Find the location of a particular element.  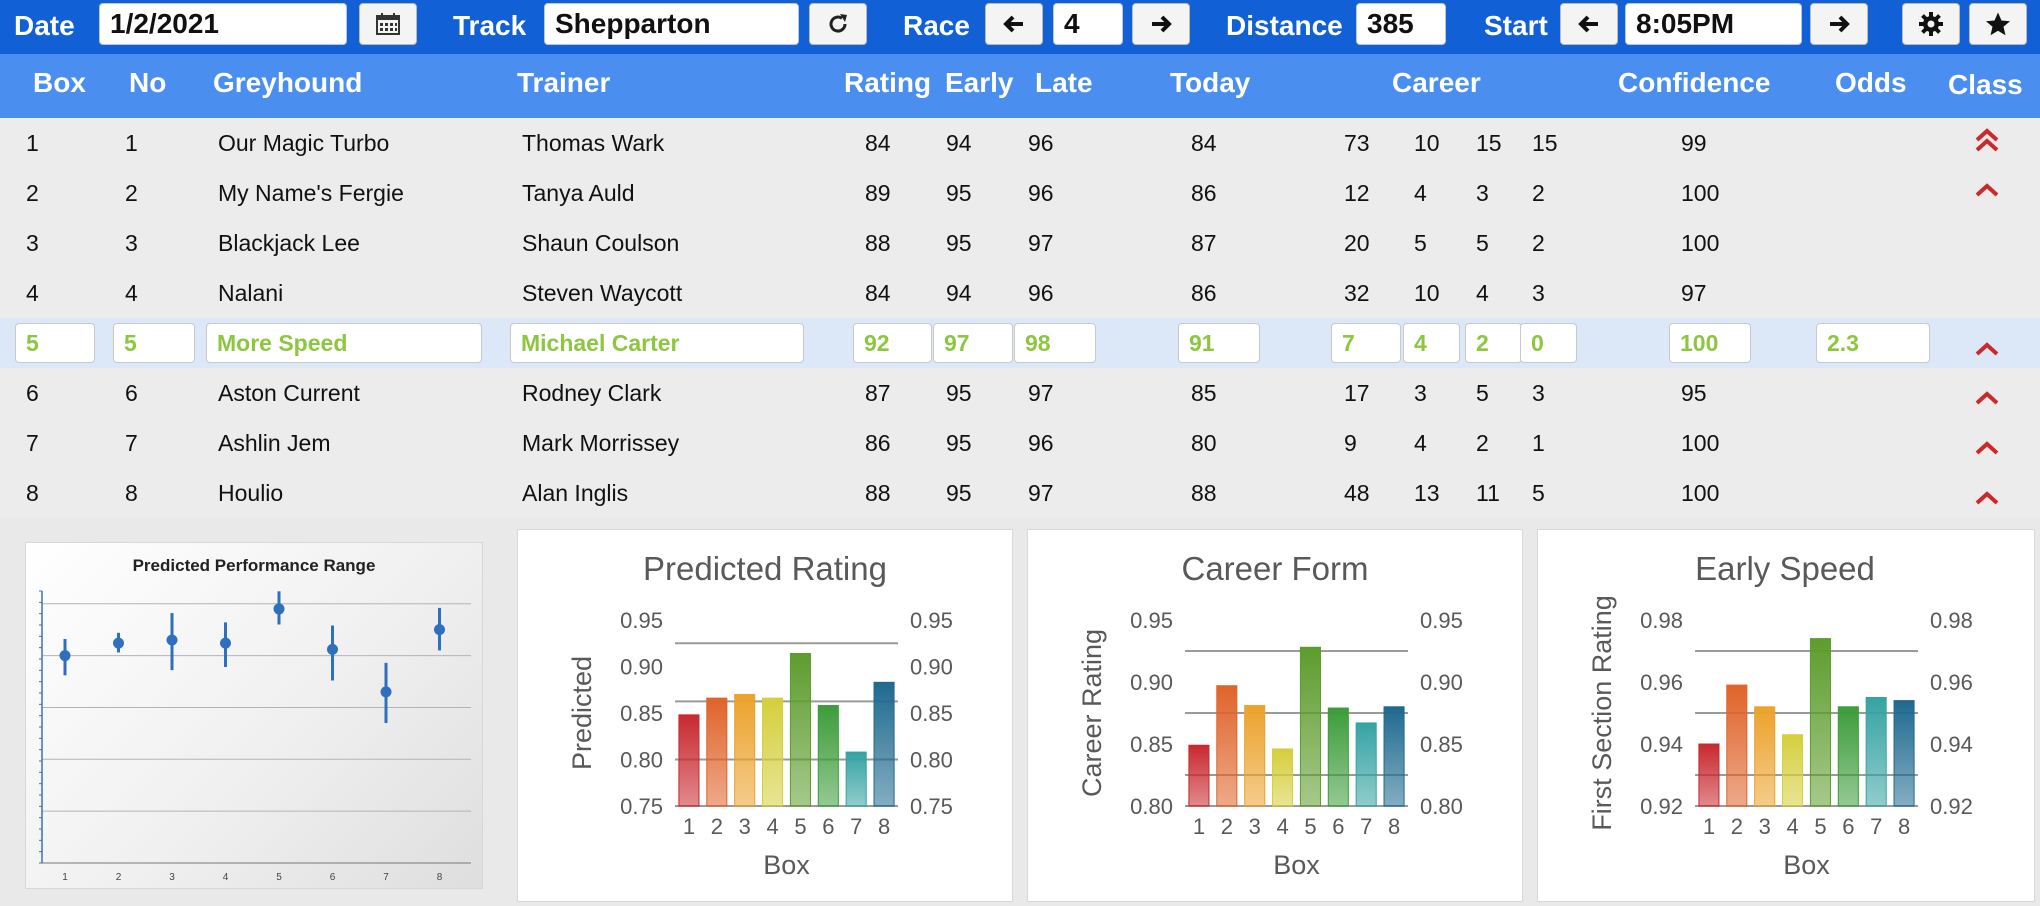

input-career: 7 is located at coordinates (1366, 343).